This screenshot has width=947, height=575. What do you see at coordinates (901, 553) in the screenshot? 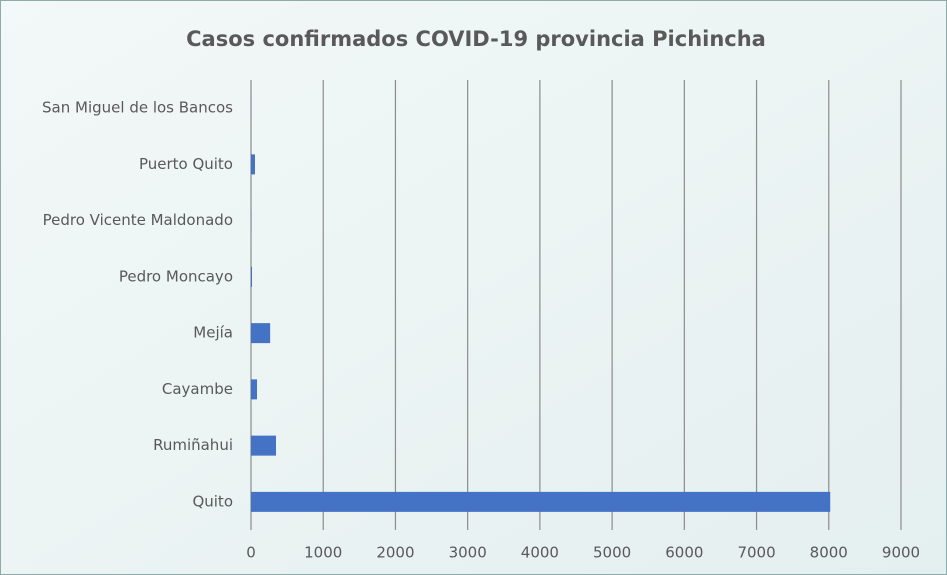
I see `x-tick-label: 9000` at bounding box center [901, 553].